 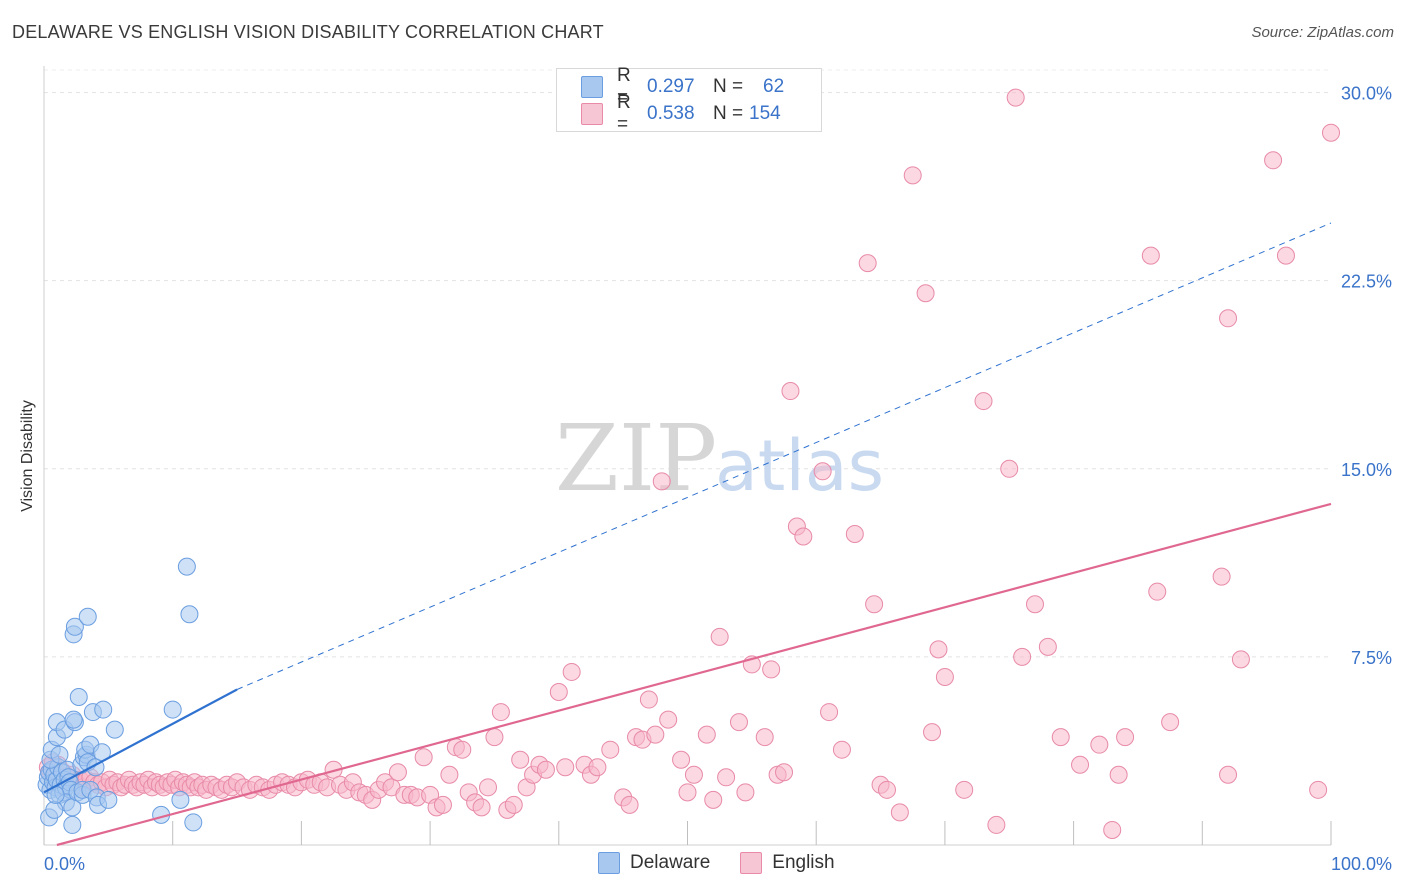 I want to click on series-legend: Delaware English, so click(x=731, y=863).